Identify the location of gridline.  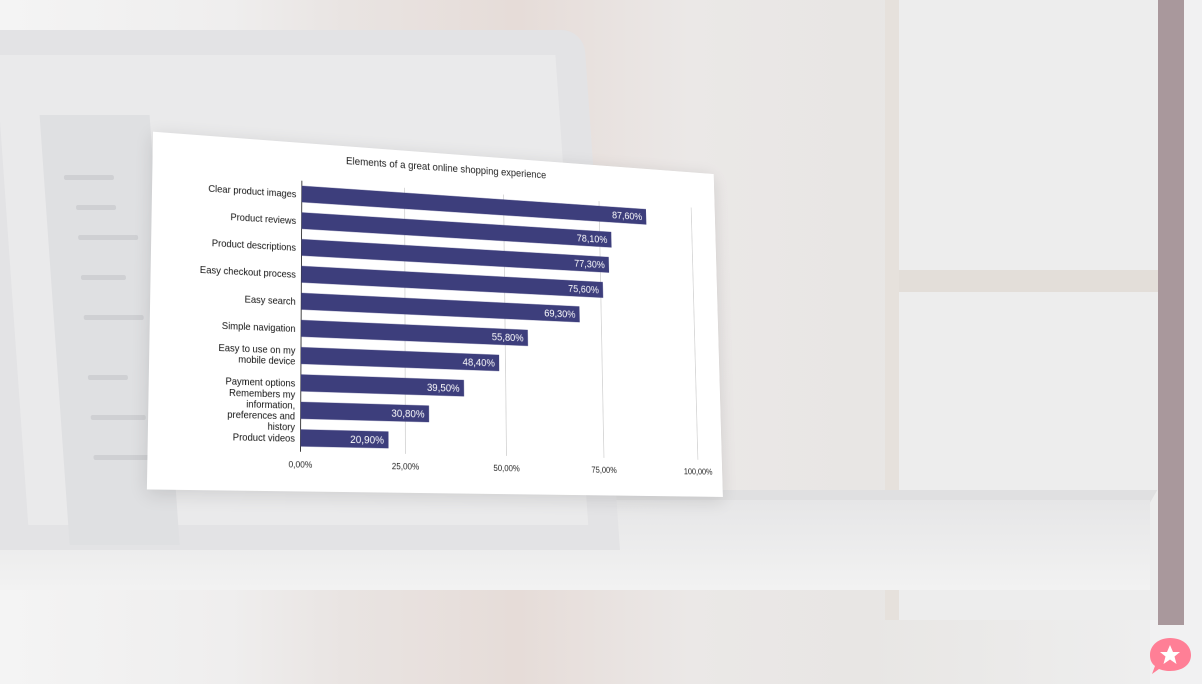
(694, 333).